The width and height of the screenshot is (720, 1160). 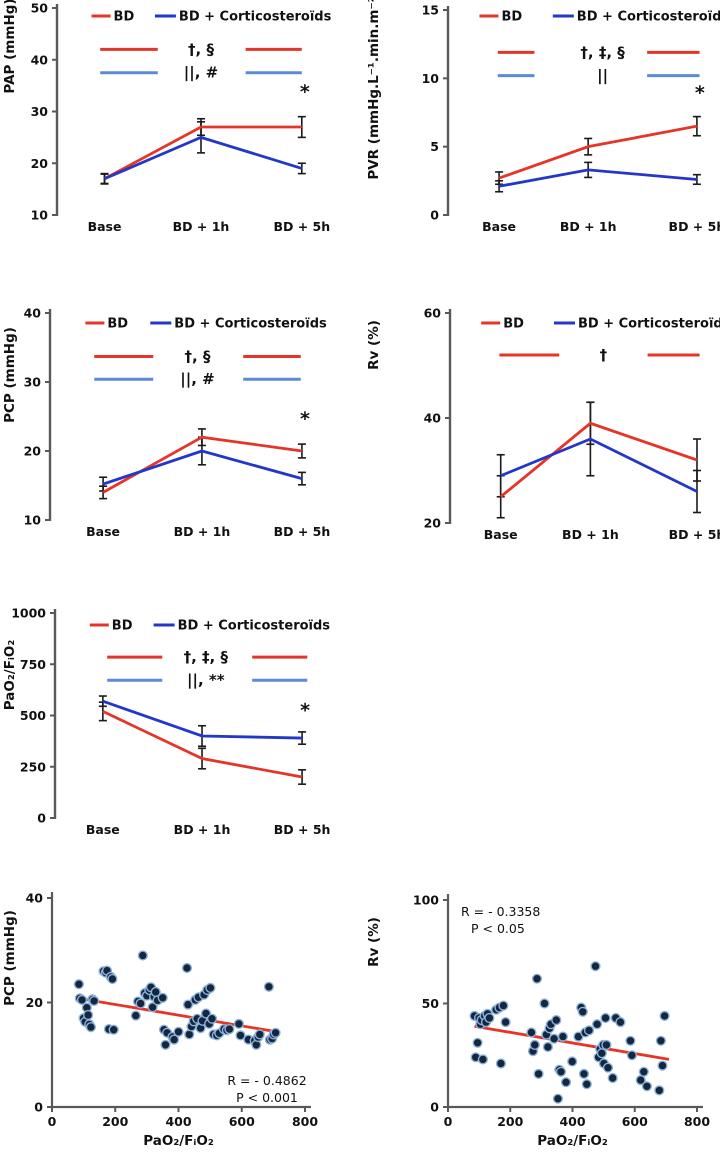 What do you see at coordinates (500, 911) in the screenshot?
I see `r-value-label: R = - 0.3358` at bounding box center [500, 911].